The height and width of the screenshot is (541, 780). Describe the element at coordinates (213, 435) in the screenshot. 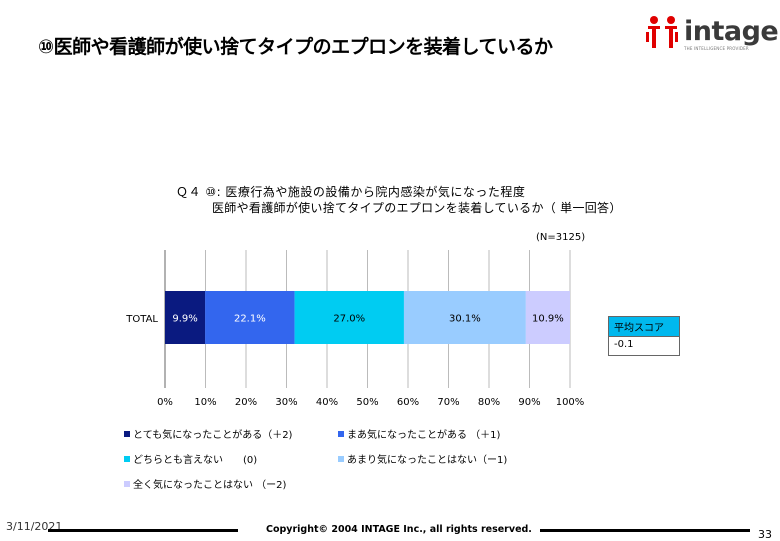

I see `legend-label: とても気になったことがある（＋2)` at that location.